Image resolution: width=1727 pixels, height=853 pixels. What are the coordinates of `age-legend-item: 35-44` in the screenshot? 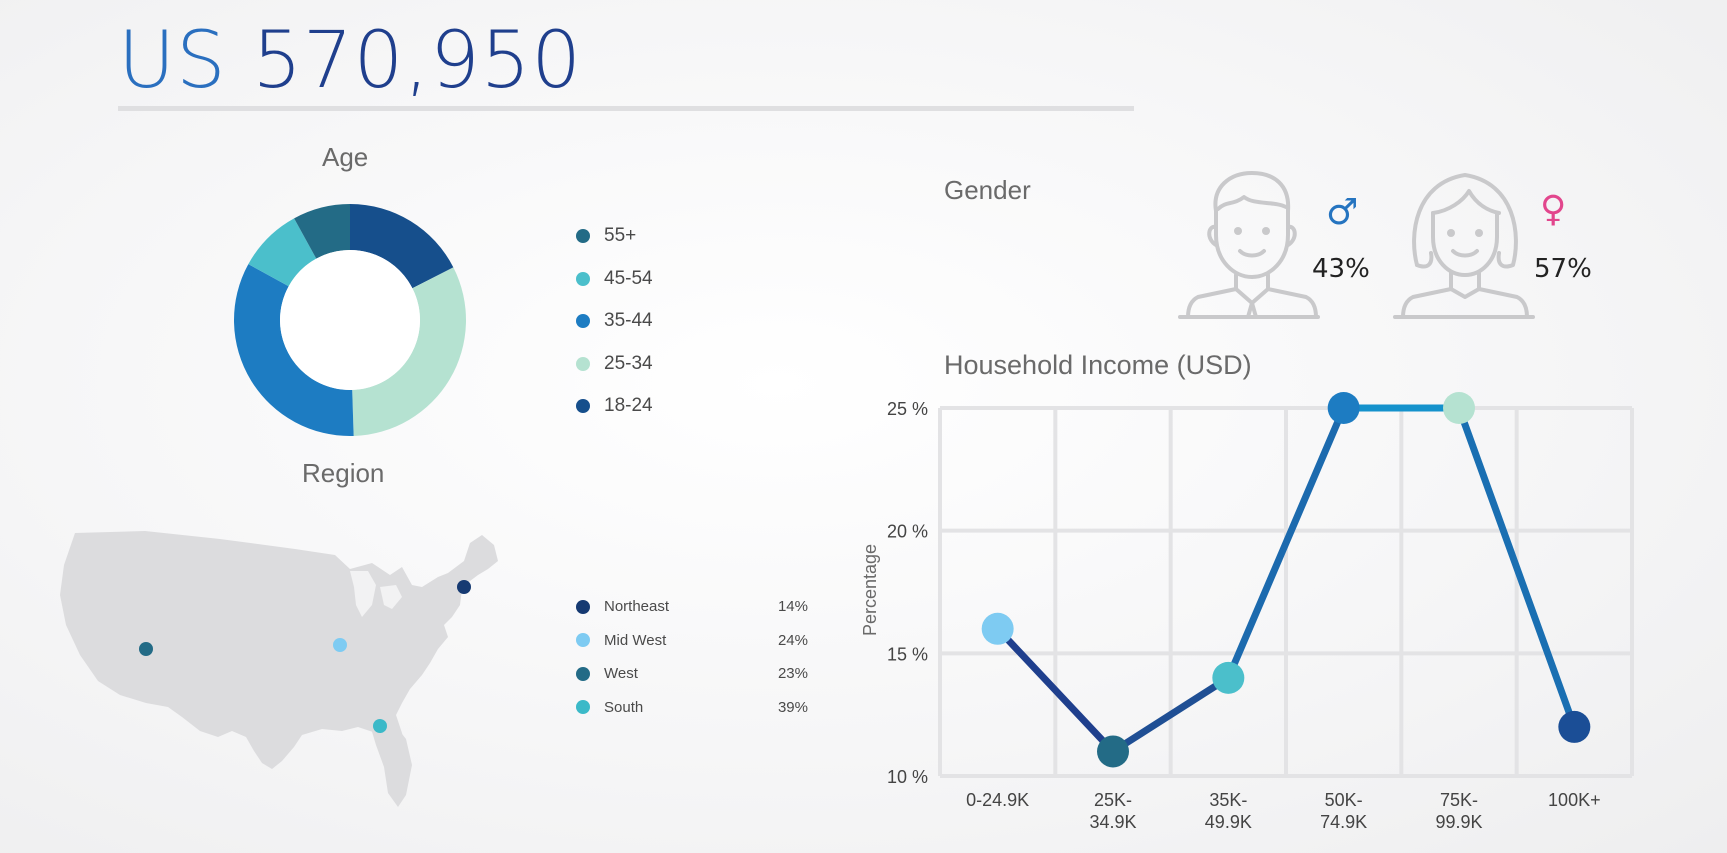 It's located at (614, 321).